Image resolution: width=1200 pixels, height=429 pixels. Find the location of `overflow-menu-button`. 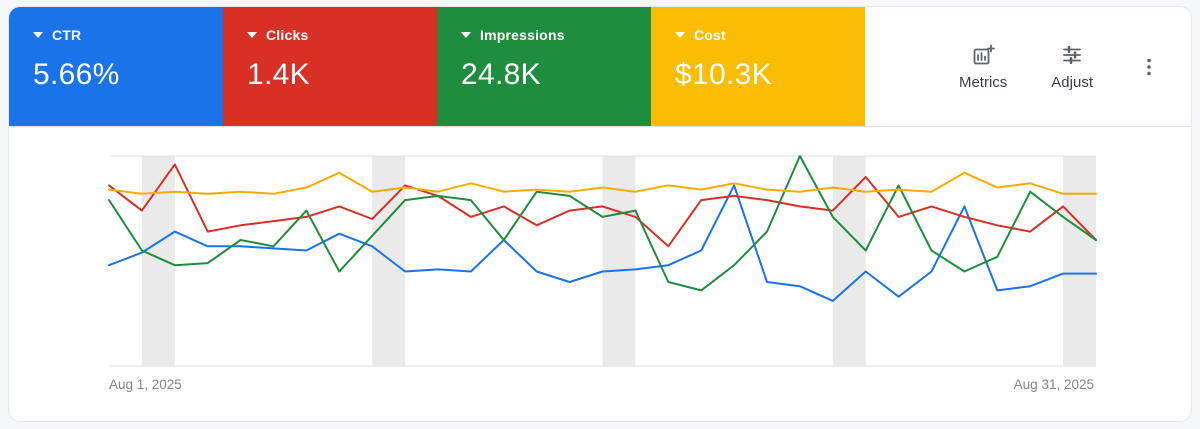

overflow-menu-button is located at coordinates (1149, 67).